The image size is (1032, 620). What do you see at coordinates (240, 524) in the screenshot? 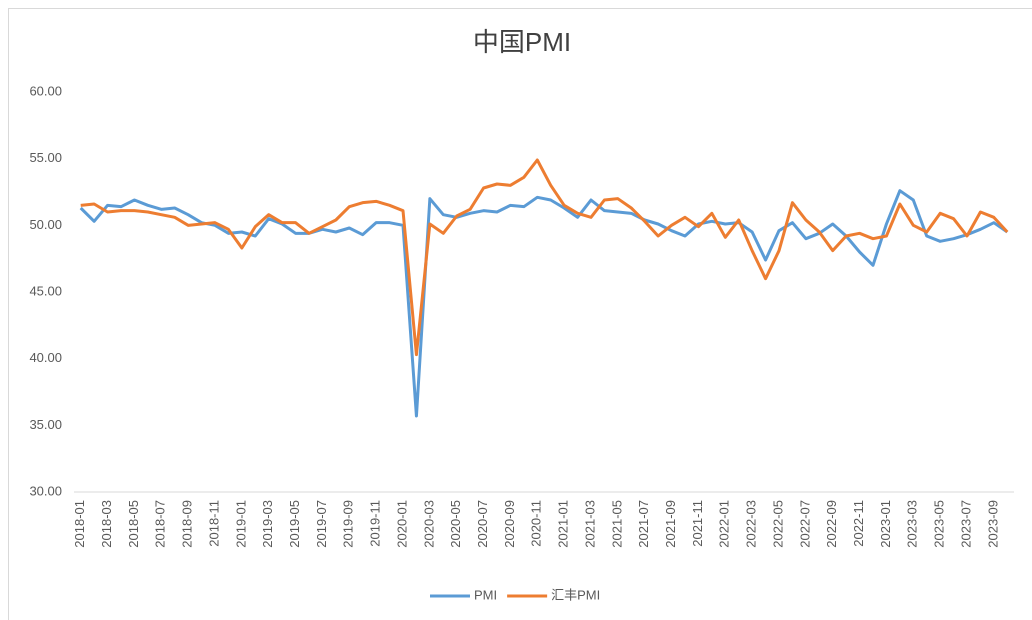
I see `x-tick-label: 2019-01` at bounding box center [240, 524].